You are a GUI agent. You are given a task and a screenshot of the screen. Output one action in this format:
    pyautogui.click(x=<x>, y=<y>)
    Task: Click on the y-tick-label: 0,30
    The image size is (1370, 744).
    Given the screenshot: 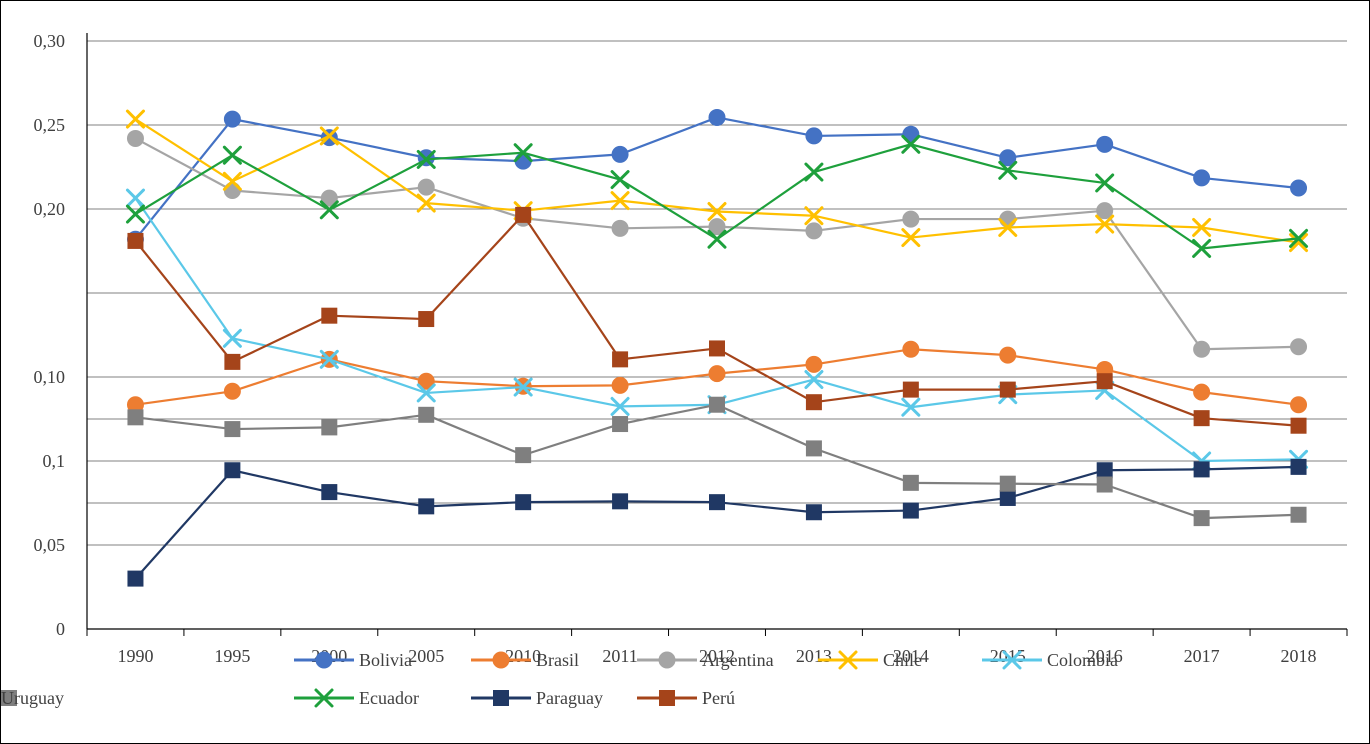 What is the action you would take?
    pyautogui.click(x=50, y=41)
    